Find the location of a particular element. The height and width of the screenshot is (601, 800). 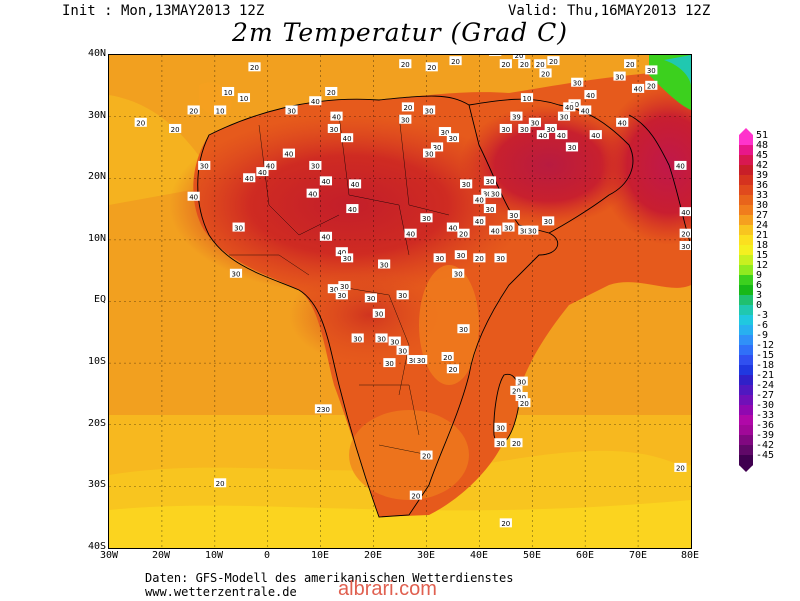

lon-label-20w: 20W is located at coordinates (161, 555).